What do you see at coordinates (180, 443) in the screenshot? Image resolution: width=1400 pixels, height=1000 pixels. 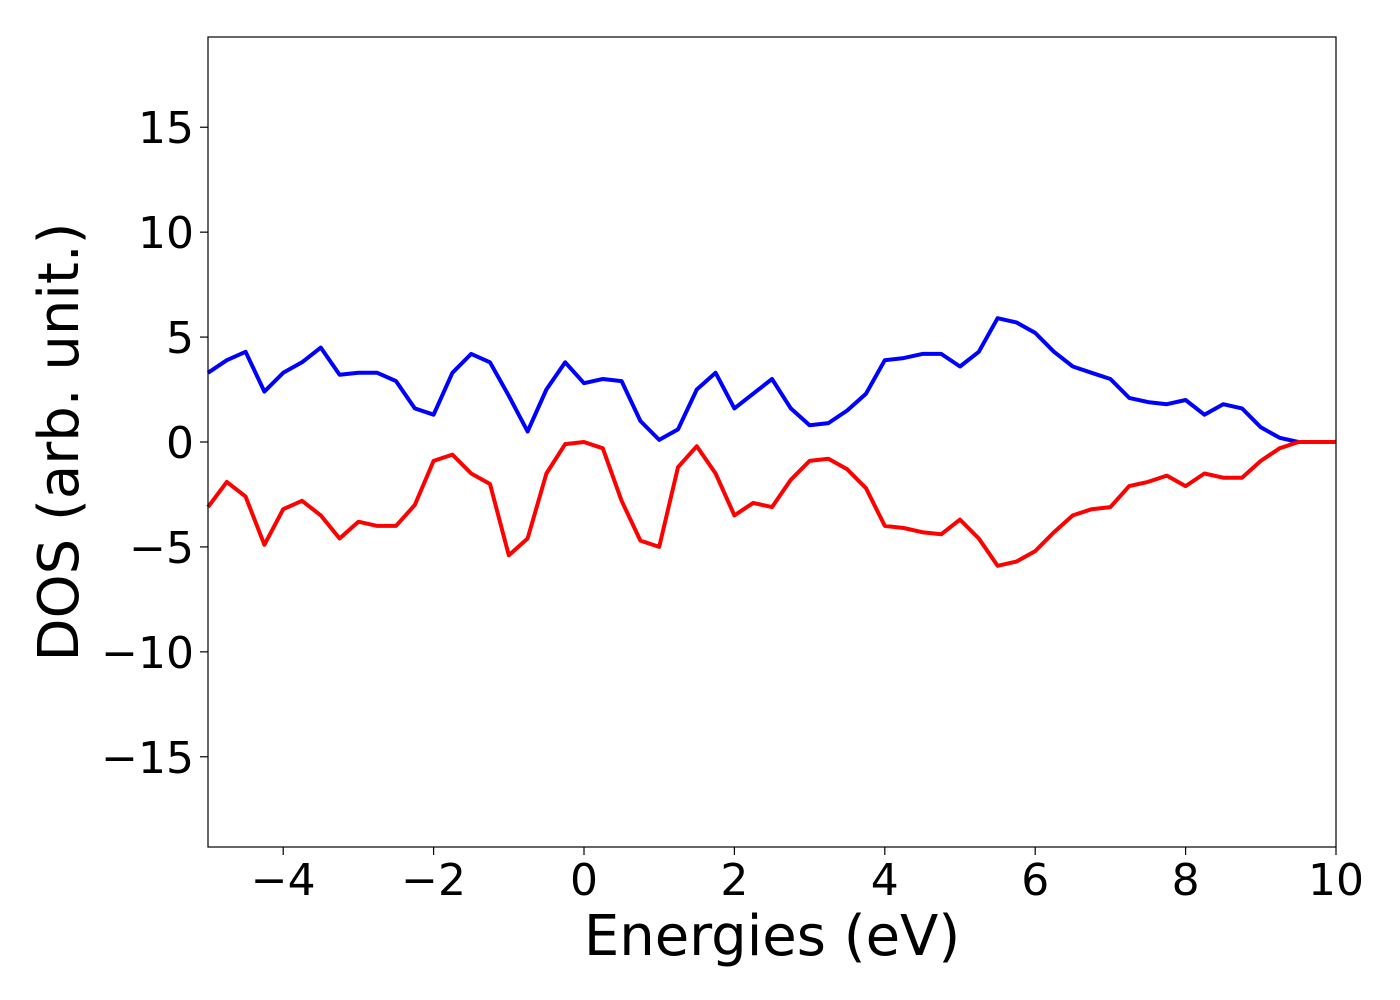 I see `y-tick-label: 0` at bounding box center [180, 443].